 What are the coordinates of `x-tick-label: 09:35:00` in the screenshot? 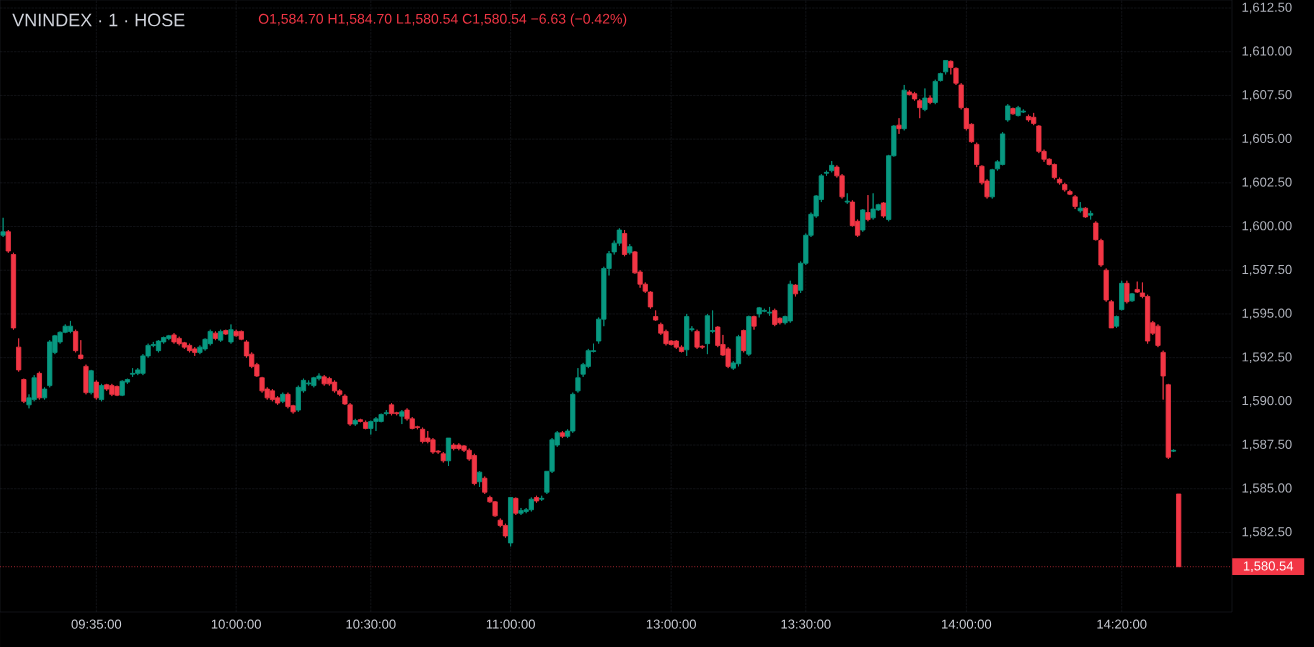 It's located at (96, 624).